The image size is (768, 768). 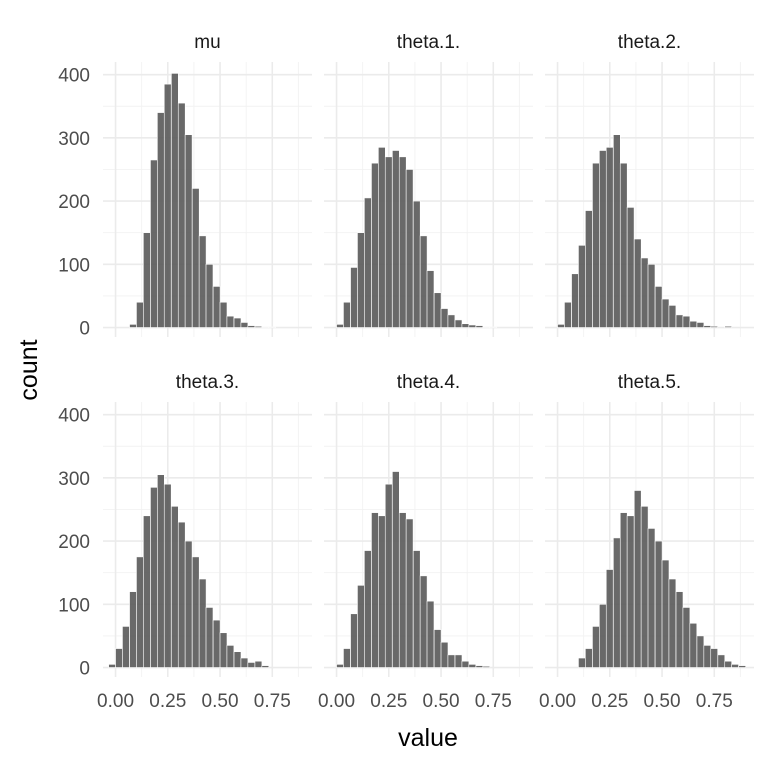 I want to click on panel-title: theta.2., so click(x=649, y=42).